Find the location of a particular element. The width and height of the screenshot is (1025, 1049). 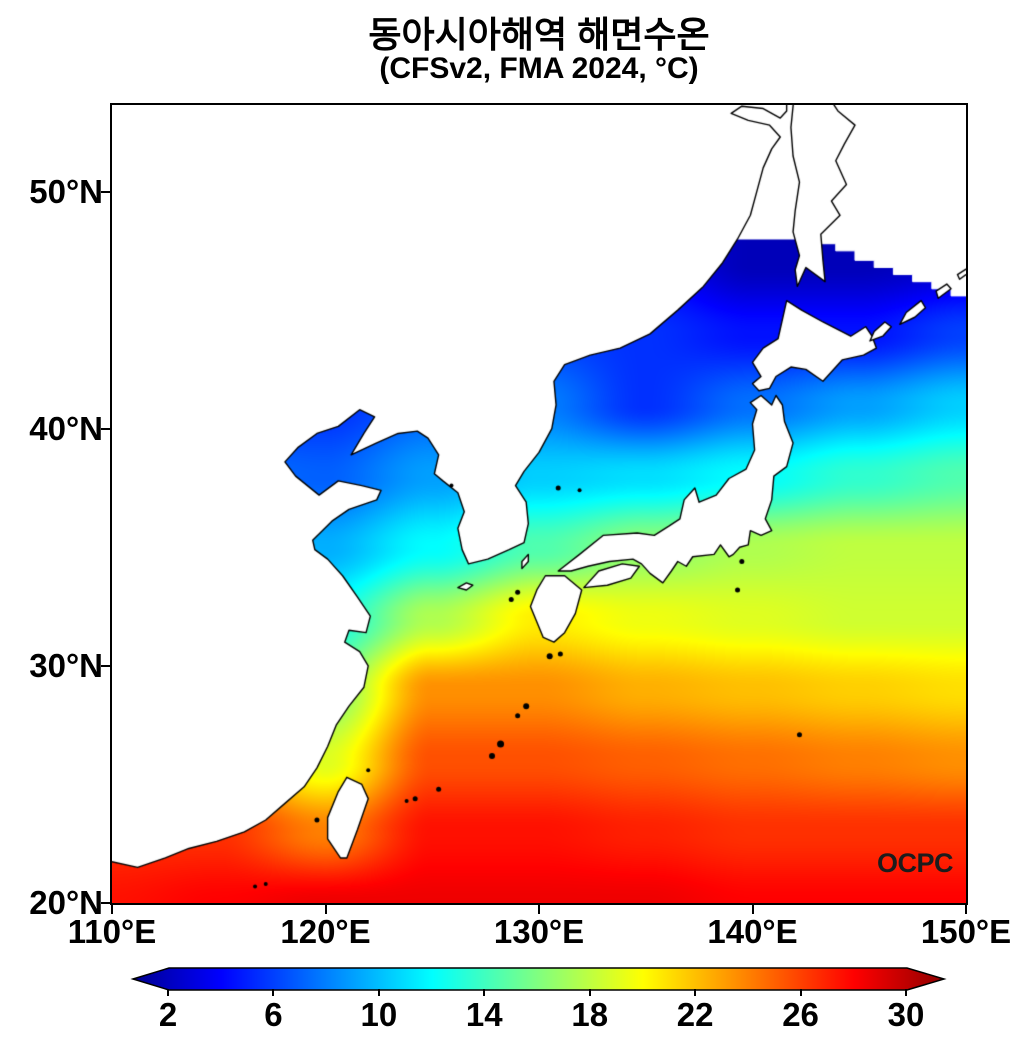

colorbar is located at coordinates (538, 979).